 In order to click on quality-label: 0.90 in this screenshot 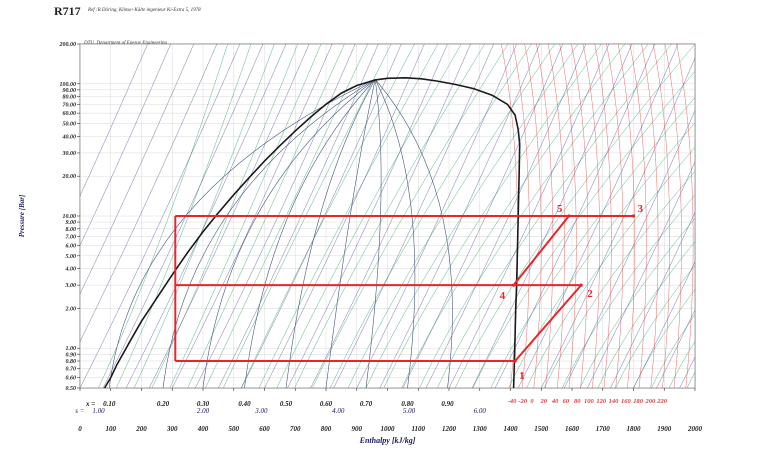, I will do `click(447, 404)`.